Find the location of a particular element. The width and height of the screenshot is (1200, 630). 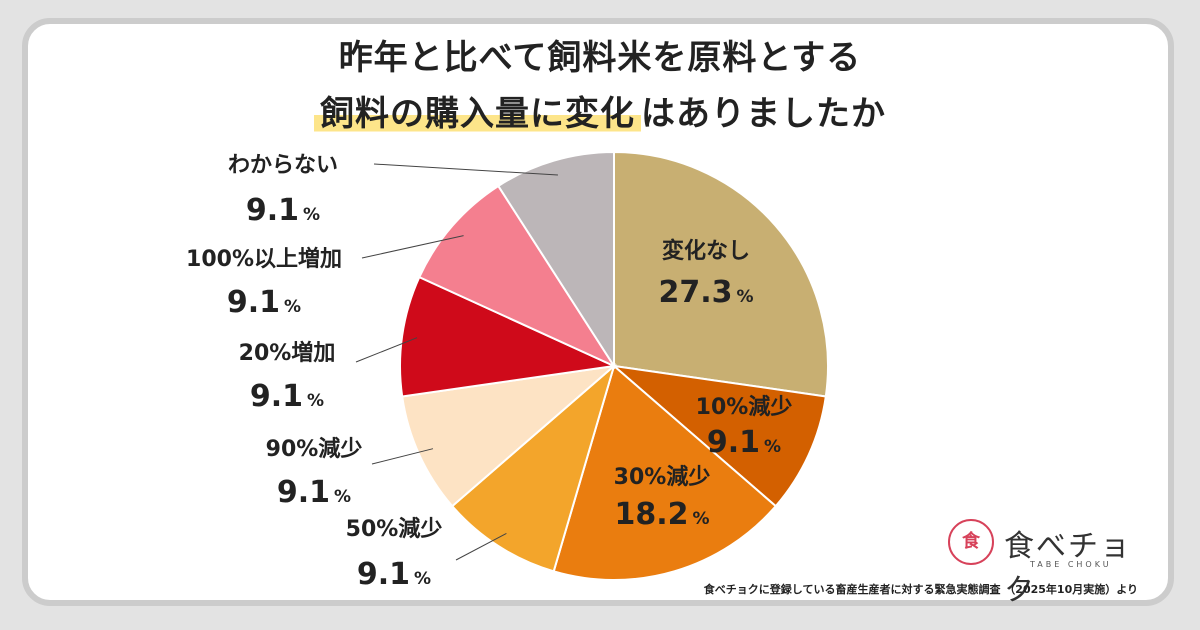

slice-unit-2: % is located at coordinates (700, 519).